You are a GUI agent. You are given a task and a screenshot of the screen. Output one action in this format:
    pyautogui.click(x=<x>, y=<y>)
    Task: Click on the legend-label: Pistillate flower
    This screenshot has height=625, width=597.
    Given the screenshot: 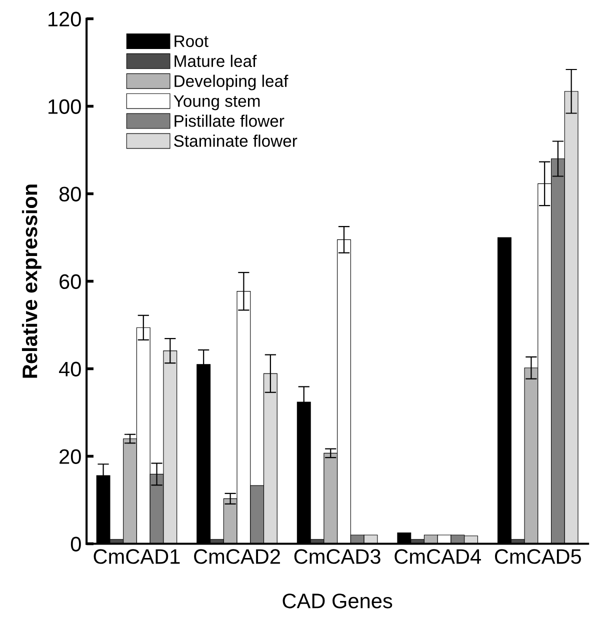 What is the action you would take?
    pyautogui.click(x=229, y=120)
    